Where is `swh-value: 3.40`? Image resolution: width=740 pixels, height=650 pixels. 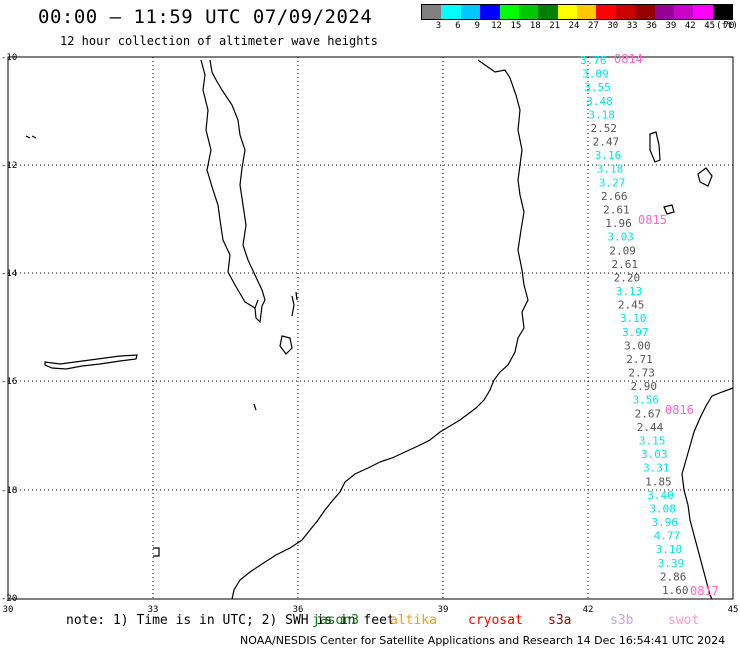
swh-value: 3.40 is located at coordinates (660, 495).